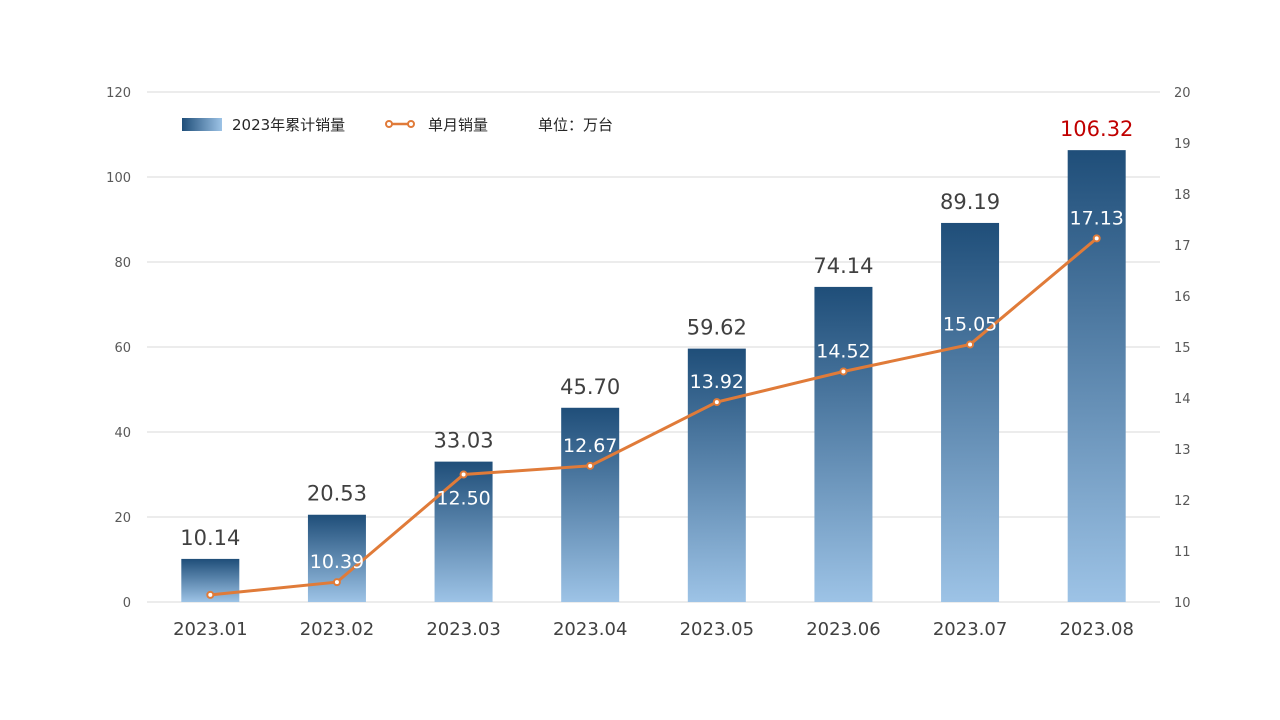 This screenshot has height=720, width=1280. What do you see at coordinates (118, 178) in the screenshot?
I see `left-axis-tick-label: 100` at bounding box center [118, 178].